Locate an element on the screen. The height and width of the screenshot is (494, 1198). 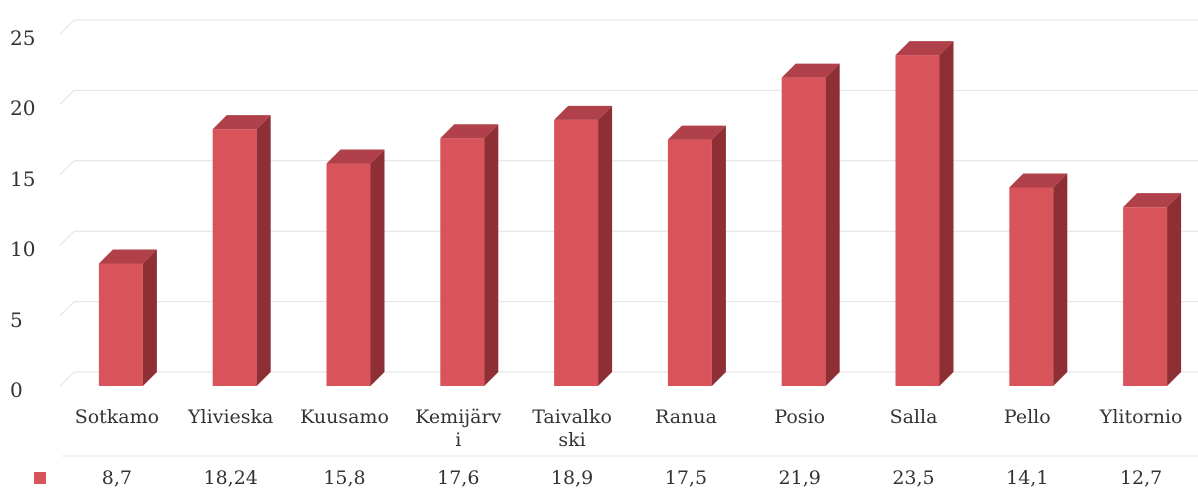
x-tick-label: Taivalko ski is located at coordinates (572, 429).